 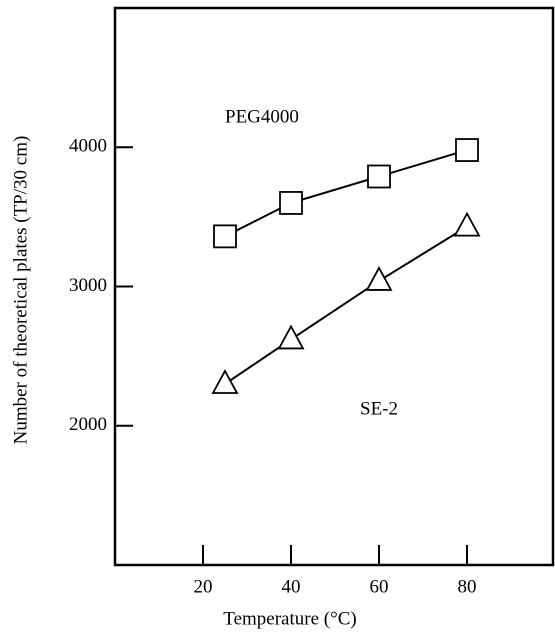 What do you see at coordinates (289, 618) in the screenshot?
I see `x-axis-label: Temperature (°C)` at bounding box center [289, 618].